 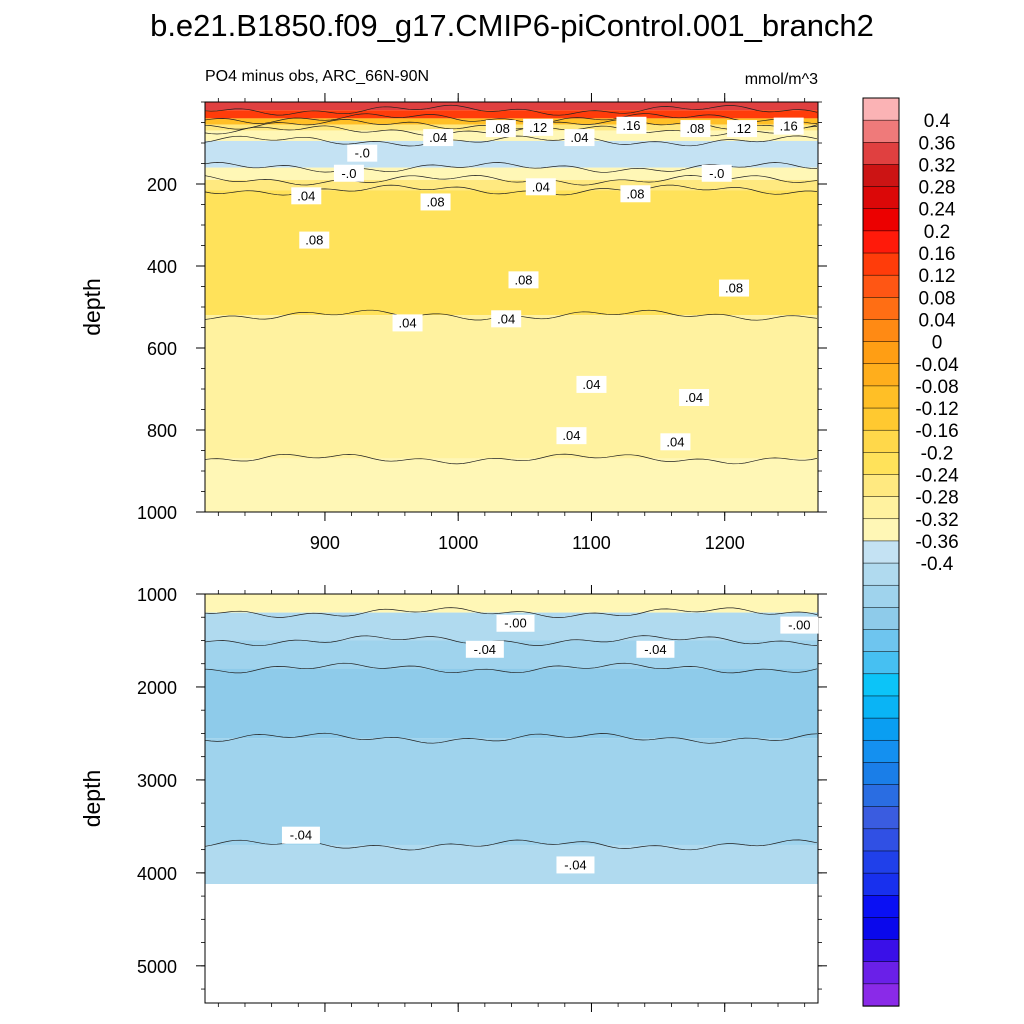 I want to click on colorbar-label: -0.32, so click(x=936, y=520).